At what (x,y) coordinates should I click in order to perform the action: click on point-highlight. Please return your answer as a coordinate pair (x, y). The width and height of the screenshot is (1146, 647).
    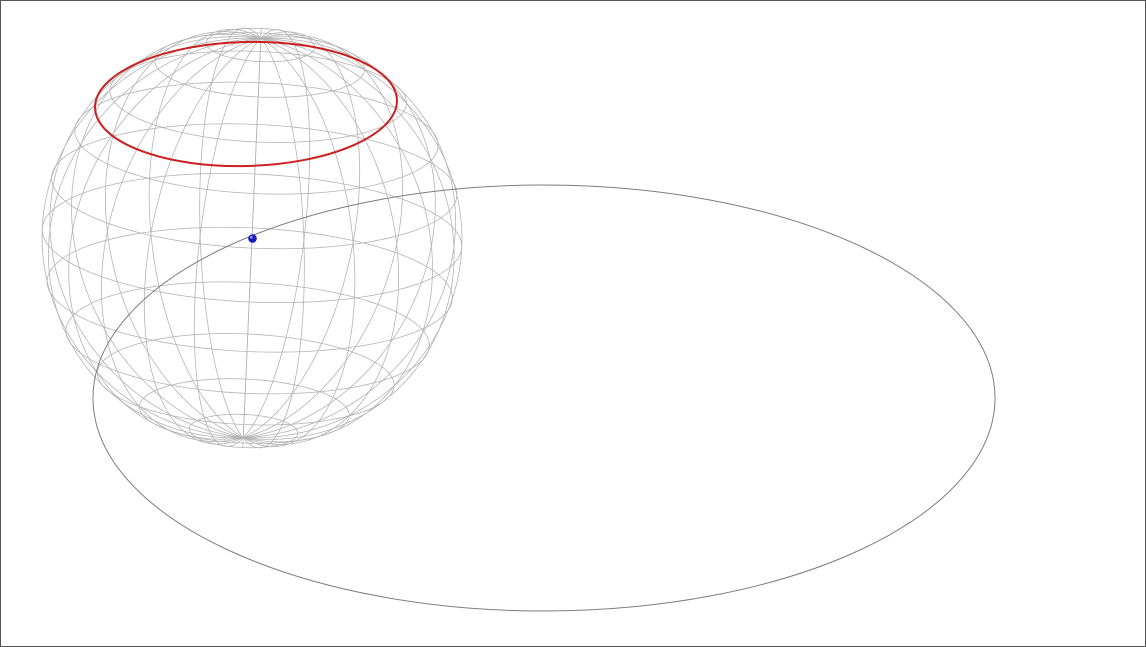
    Looking at the image, I should click on (251, 237).